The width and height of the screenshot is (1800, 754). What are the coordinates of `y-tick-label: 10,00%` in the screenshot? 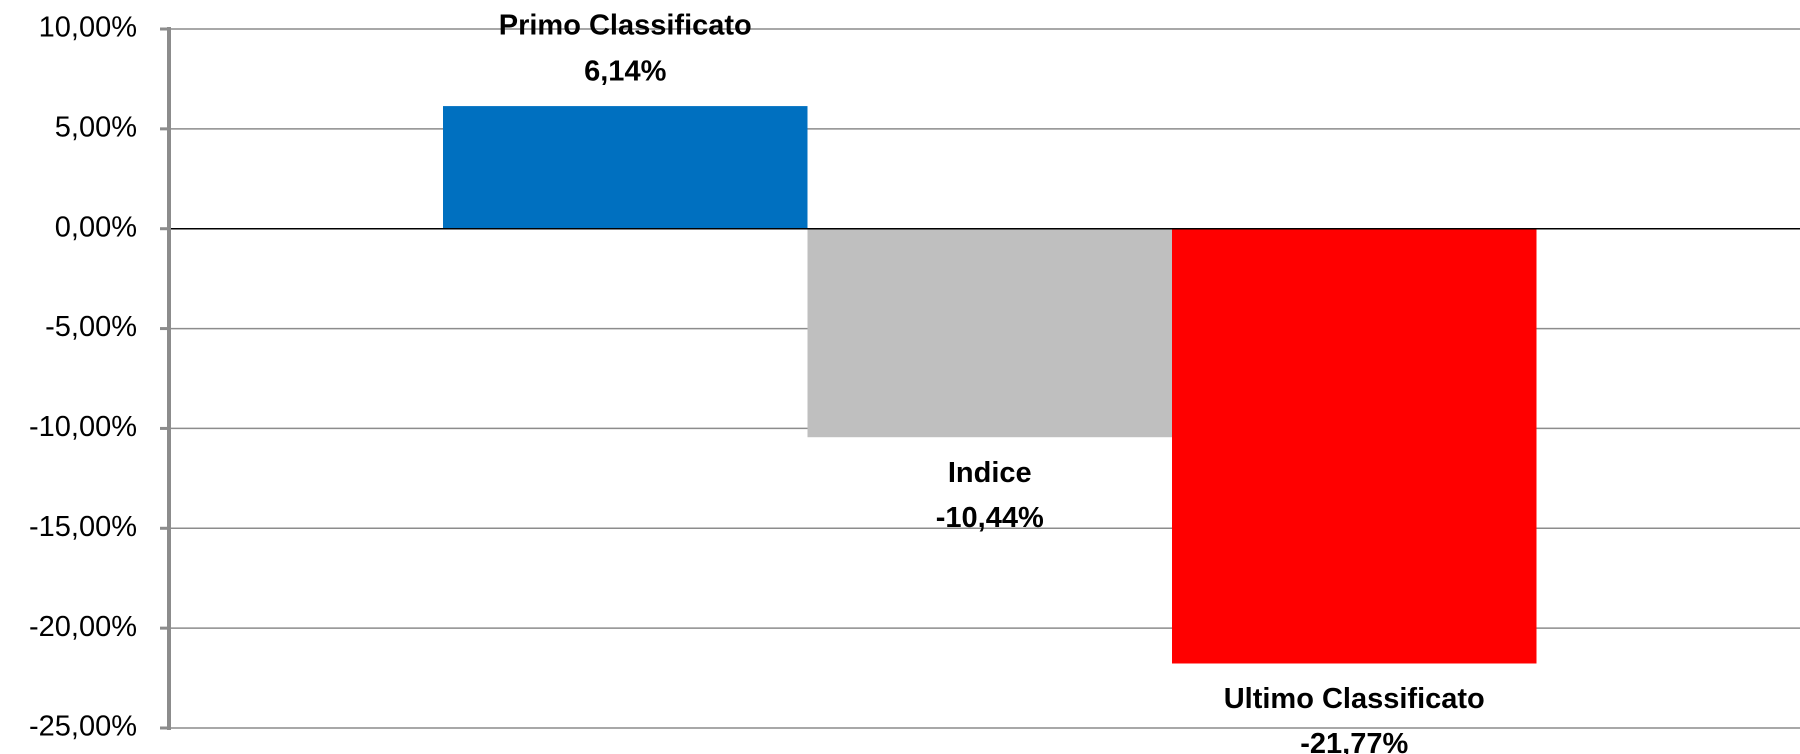 It's located at (88, 28).